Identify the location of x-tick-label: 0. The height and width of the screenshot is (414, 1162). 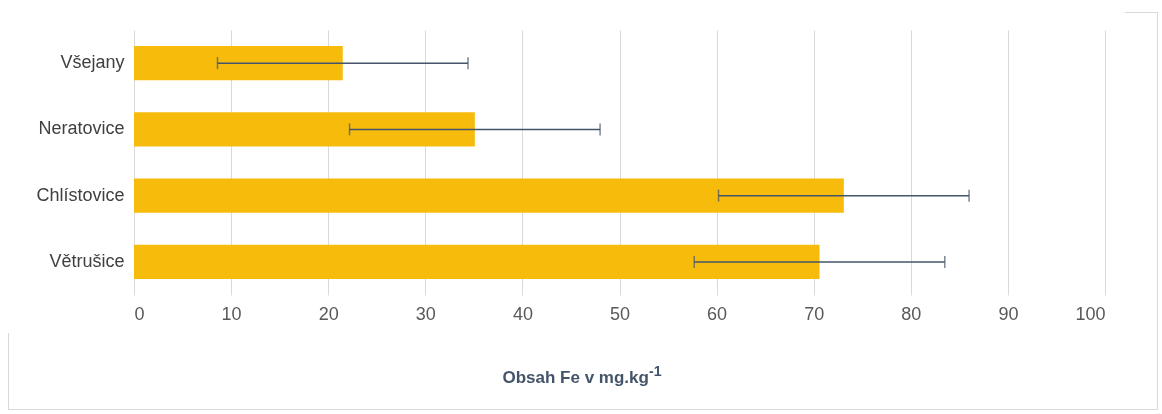
(139, 313).